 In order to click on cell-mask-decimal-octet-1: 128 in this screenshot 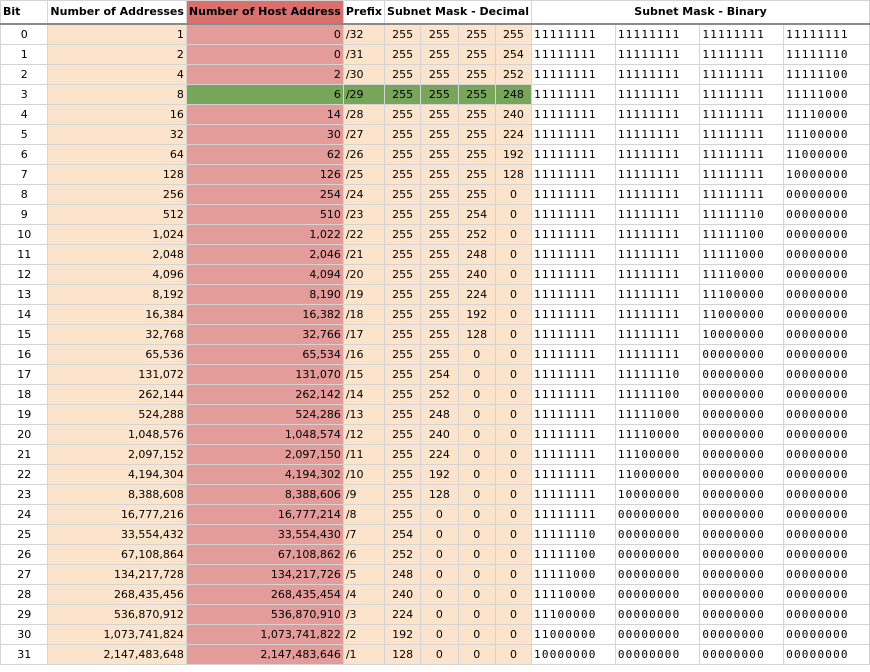, I will do `click(403, 654)`.